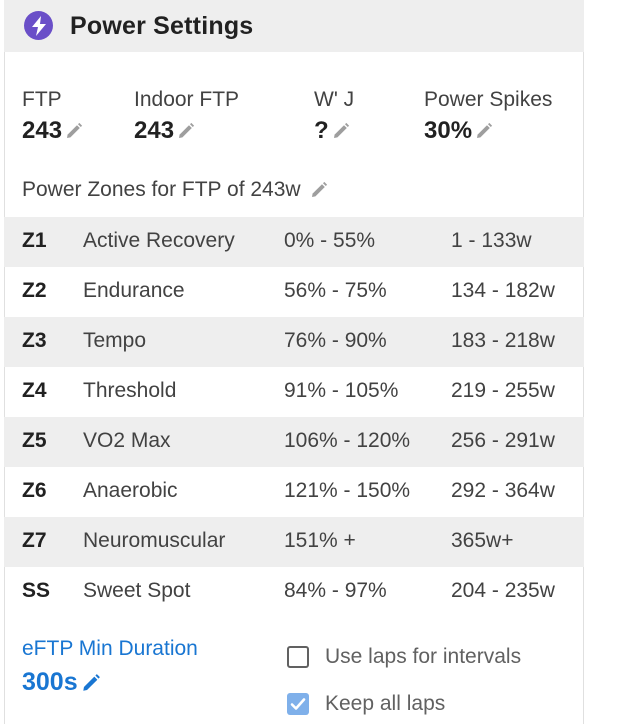 The height and width of the screenshot is (724, 624). Describe the element at coordinates (448, 130) in the screenshot. I see `power-spikes-value: 30%` at that location.